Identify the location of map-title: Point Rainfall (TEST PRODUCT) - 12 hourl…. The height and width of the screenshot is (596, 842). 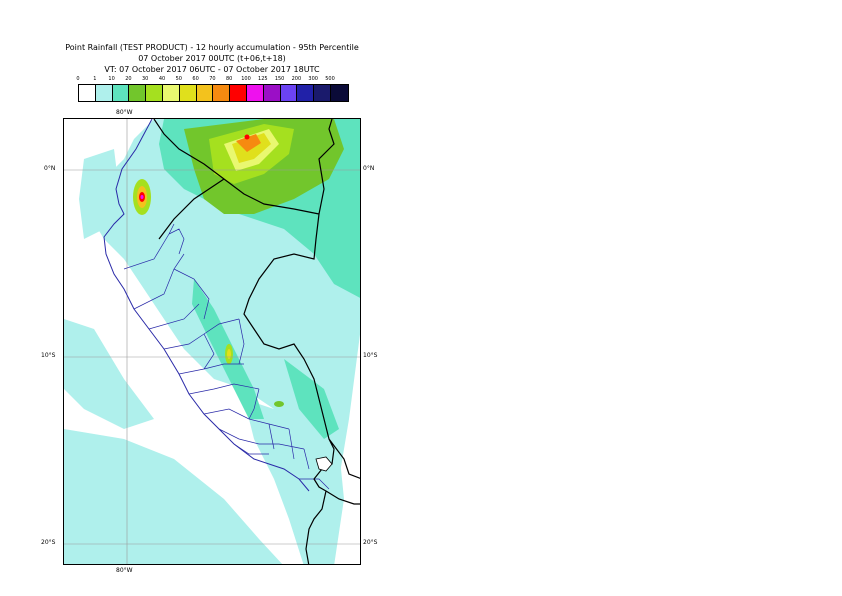
(212, 47).